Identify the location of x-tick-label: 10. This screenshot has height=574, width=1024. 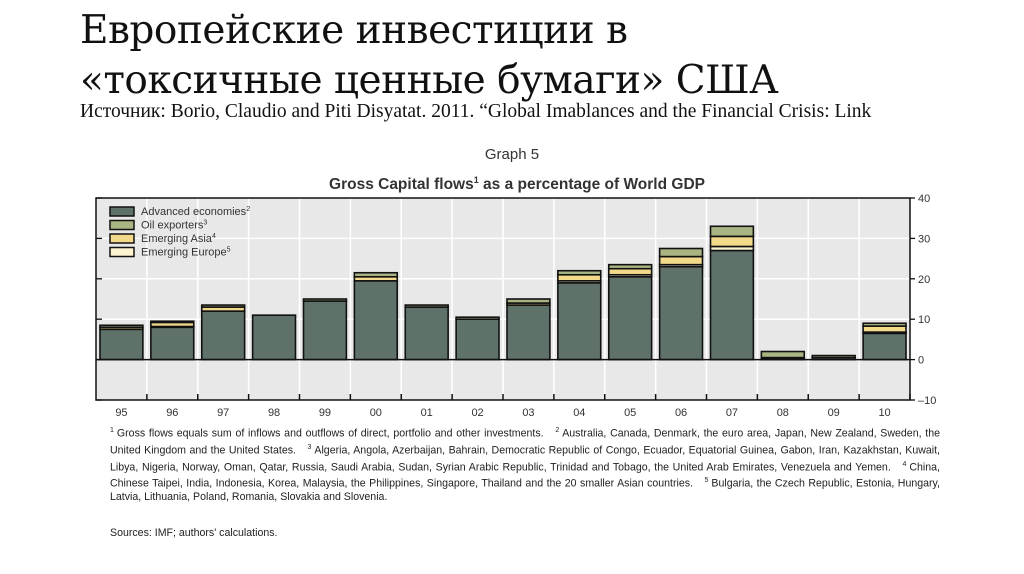
(884, 413).